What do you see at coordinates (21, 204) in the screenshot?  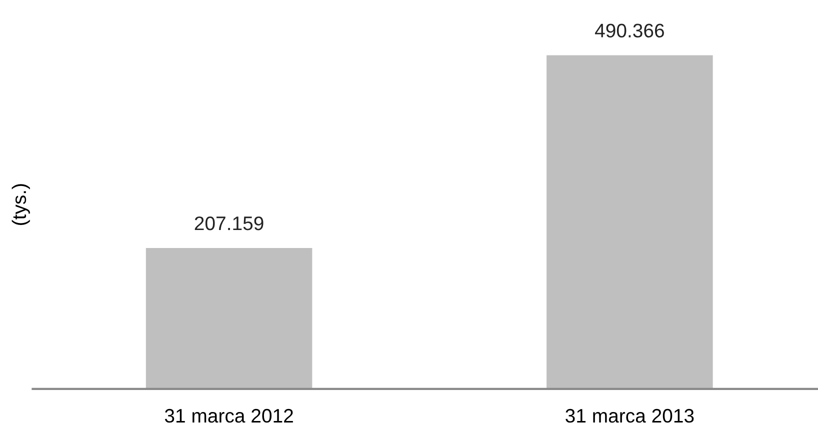 I see `y-axis-title: (tys.)` at bounding box center [21, 204].